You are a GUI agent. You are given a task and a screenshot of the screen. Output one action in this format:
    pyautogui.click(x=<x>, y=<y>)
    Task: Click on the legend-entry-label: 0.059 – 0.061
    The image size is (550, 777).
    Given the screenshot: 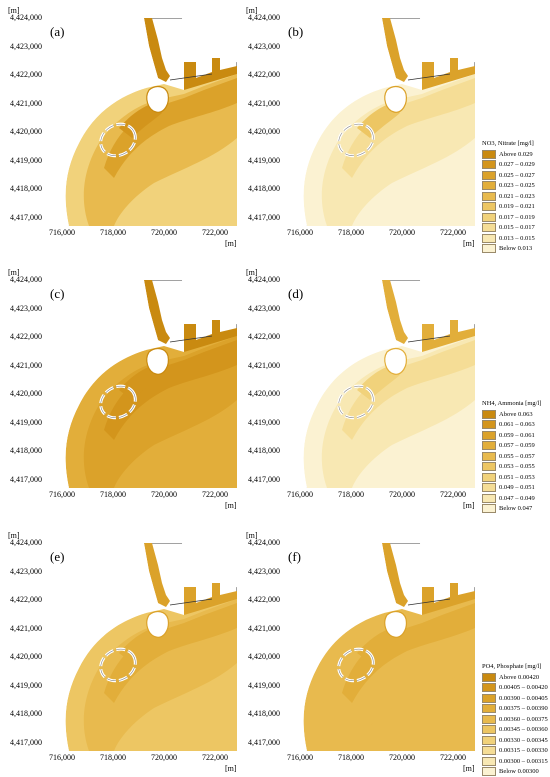 What is the action you would take?
    pyautogui.click(x=517, y=435)
    